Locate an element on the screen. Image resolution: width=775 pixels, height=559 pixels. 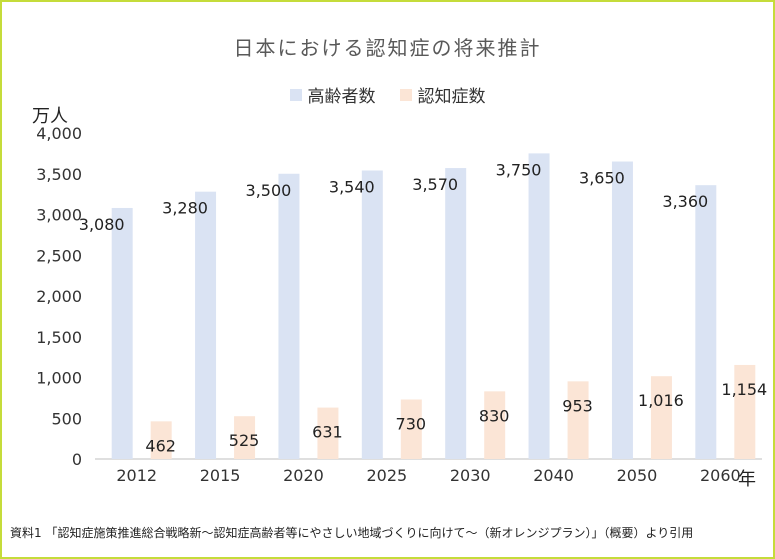
x-tick-label: 2040 is located at coordinates (553, 475).